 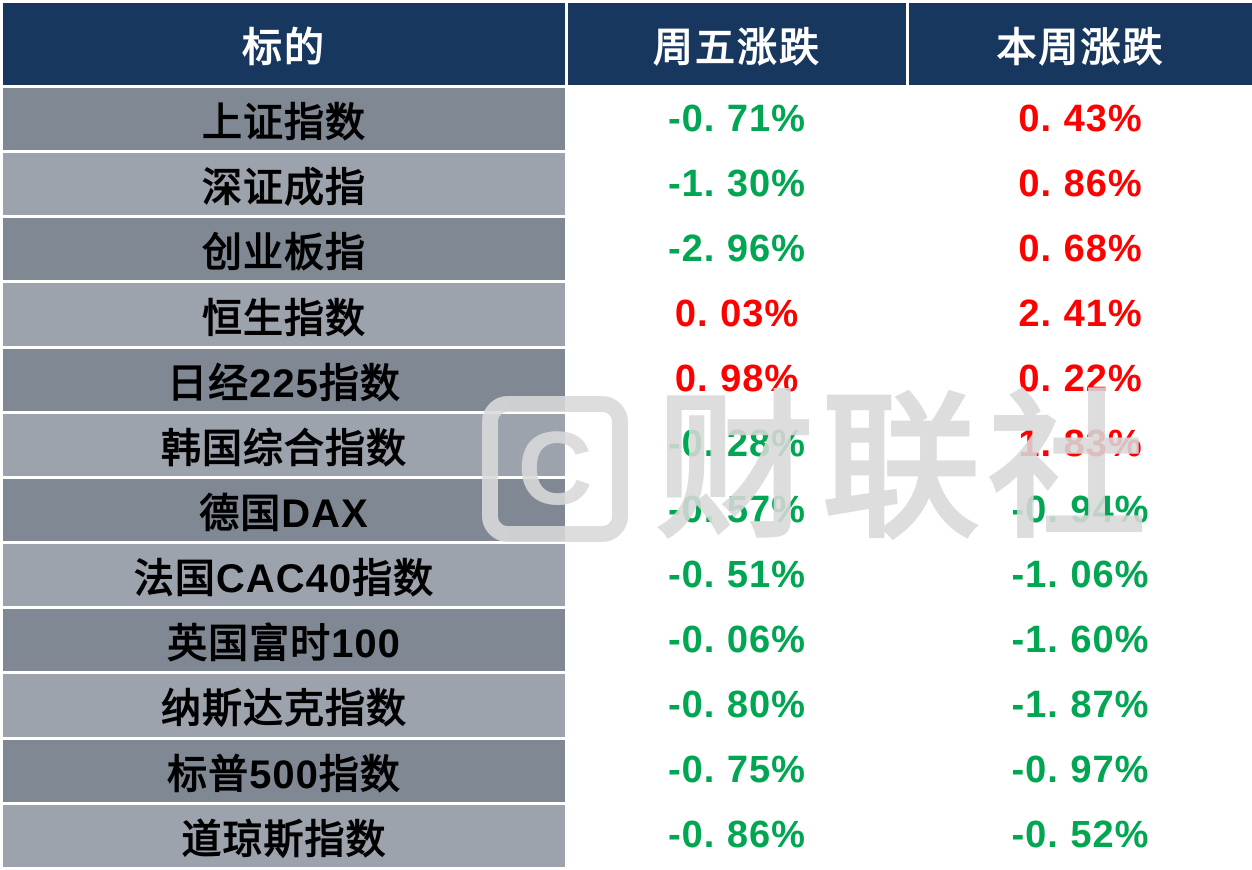 I want to click on table-row: 上证指数 -0. 71% 0. 43%, so click(x=626, y=119).